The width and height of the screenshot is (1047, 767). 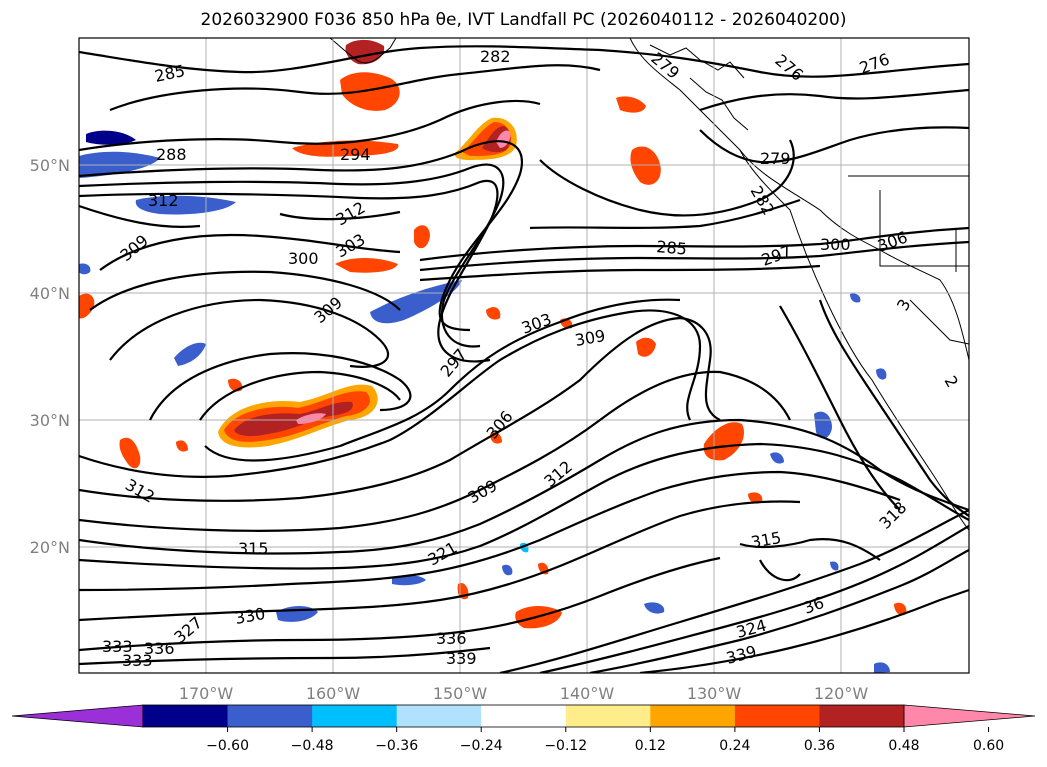 I want to click on contour-label: 282, so click(x=495, y=56).